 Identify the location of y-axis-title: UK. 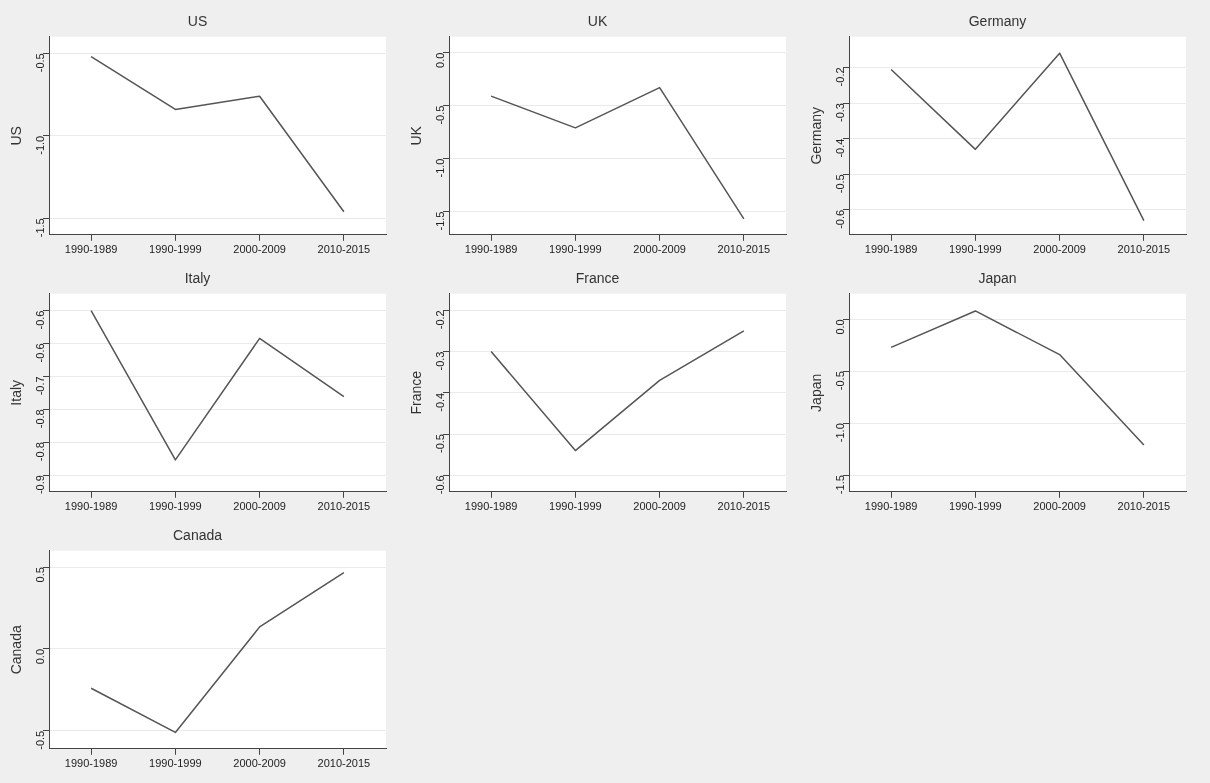
(416, 135).